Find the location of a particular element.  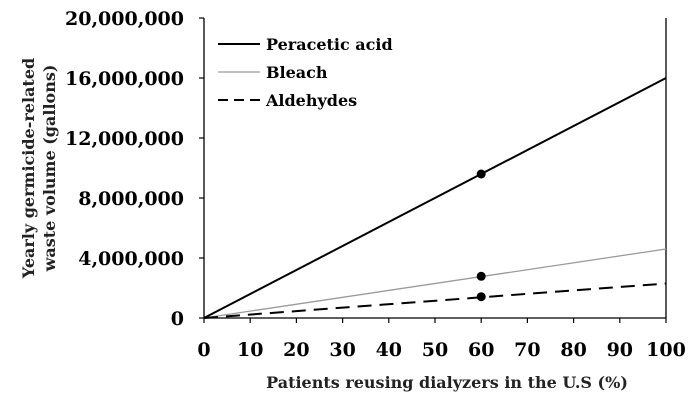

x-tick-label: 60 is located at coordinates (481, 350).